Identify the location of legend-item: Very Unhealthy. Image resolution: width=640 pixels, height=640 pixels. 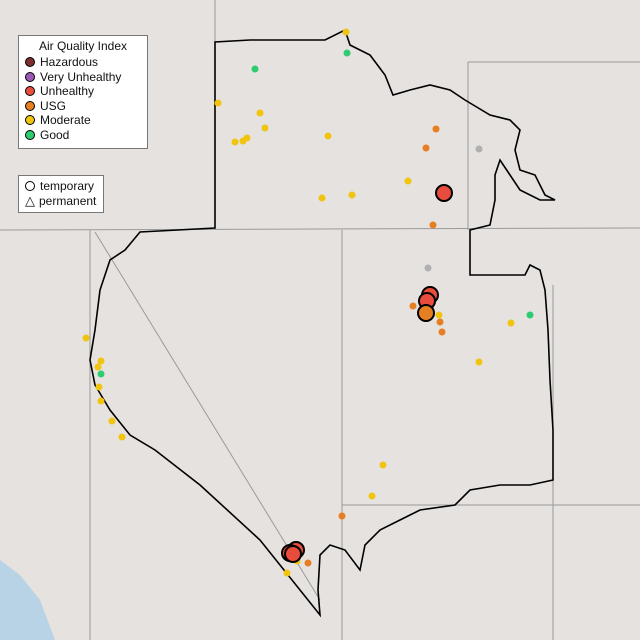
(83, 77).